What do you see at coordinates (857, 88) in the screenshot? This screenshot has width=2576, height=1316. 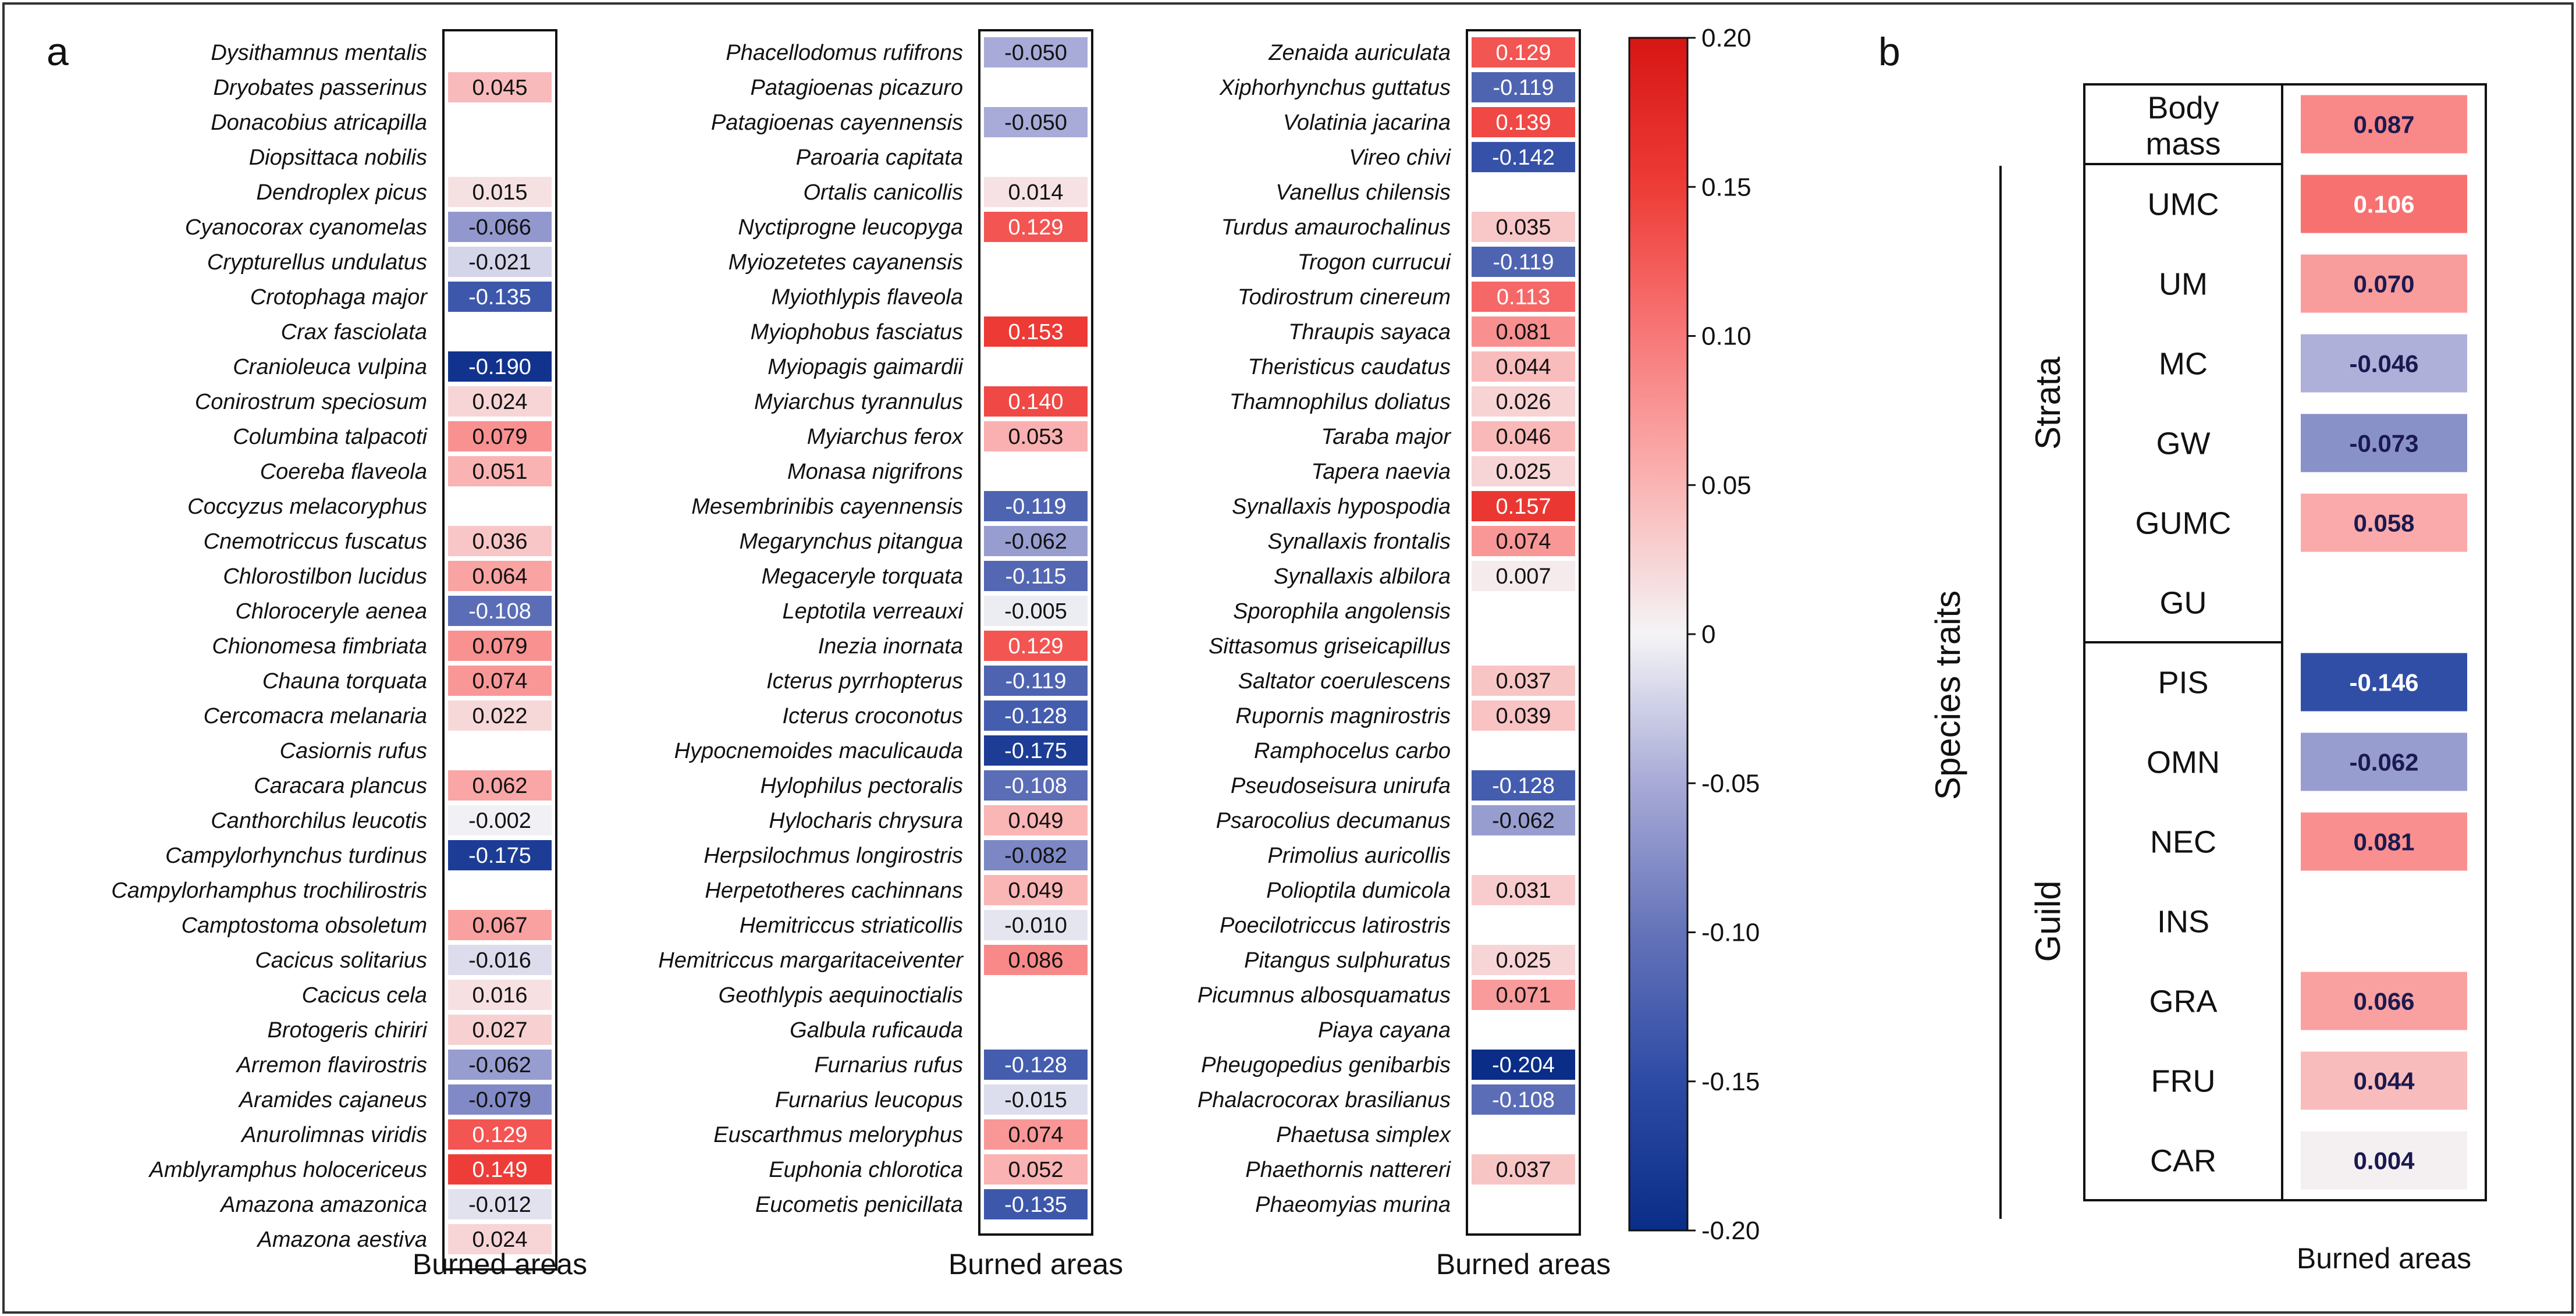 I see `species-label: Patagioenas picazuro` at bounding box center [857, 88].